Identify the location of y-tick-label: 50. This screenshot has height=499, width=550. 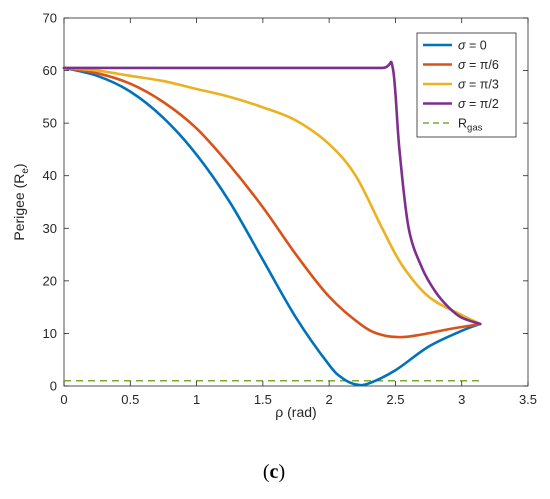
(50, 123).